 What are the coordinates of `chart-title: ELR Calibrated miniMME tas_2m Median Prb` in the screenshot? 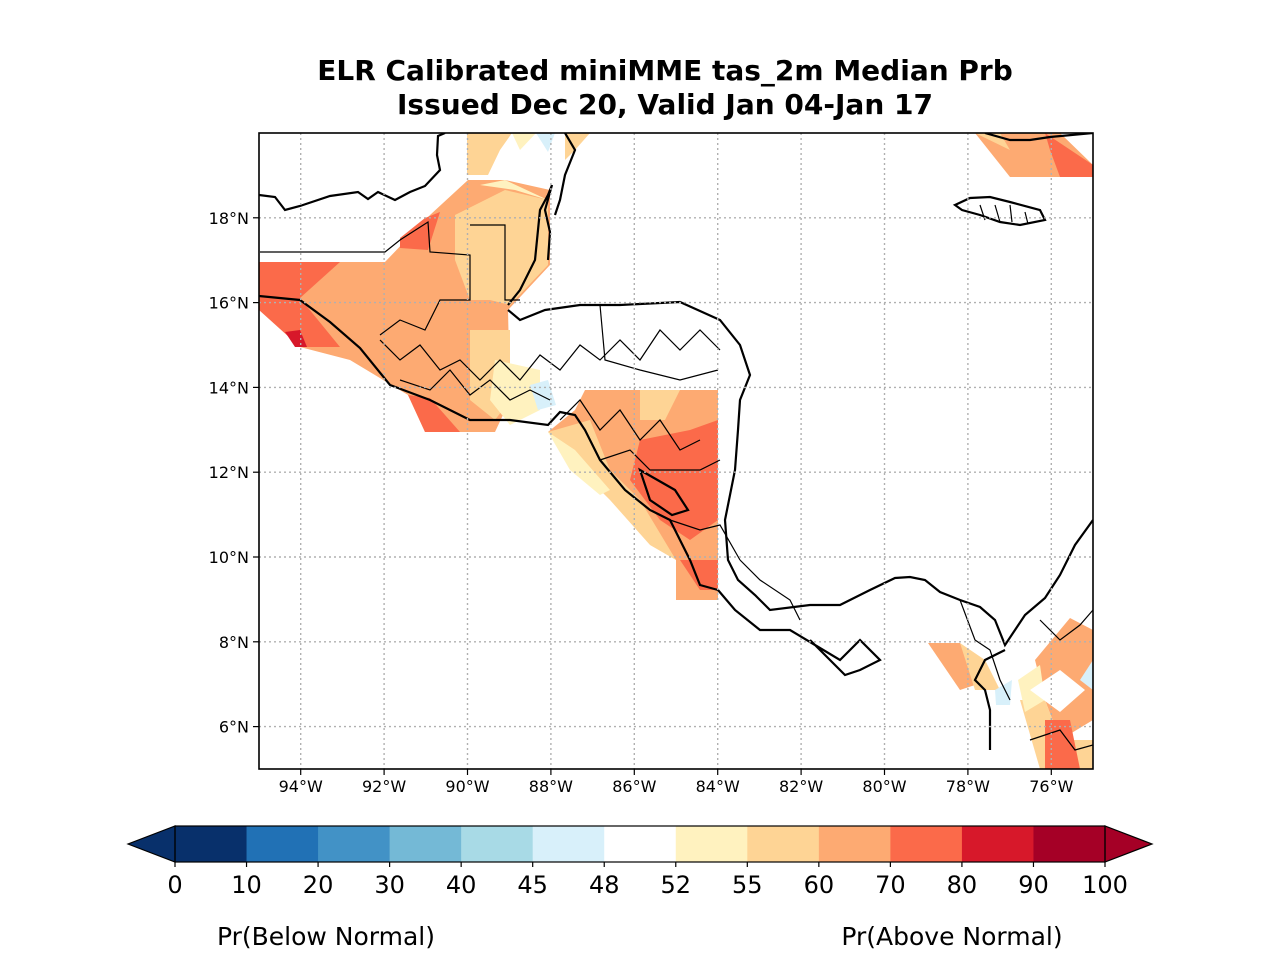 It's located at (665, 70).